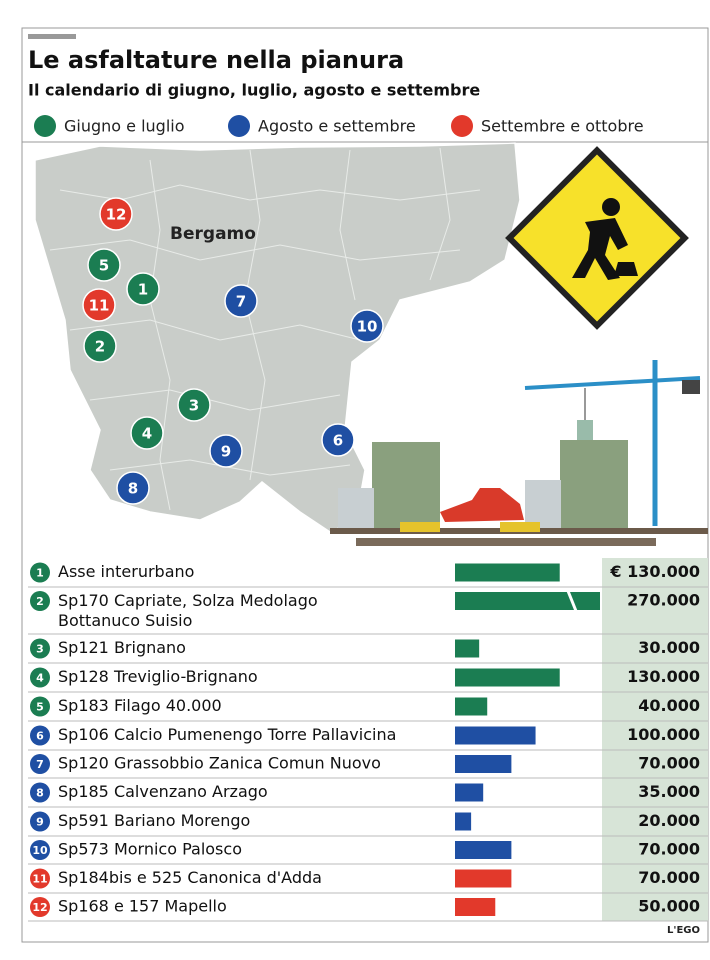 The width and height of the screenshot is (710, 960). Describe the element at coordinates (140, 705) in the screenshot. I see `row-label: Sp183 Filago 40.000` at that location.